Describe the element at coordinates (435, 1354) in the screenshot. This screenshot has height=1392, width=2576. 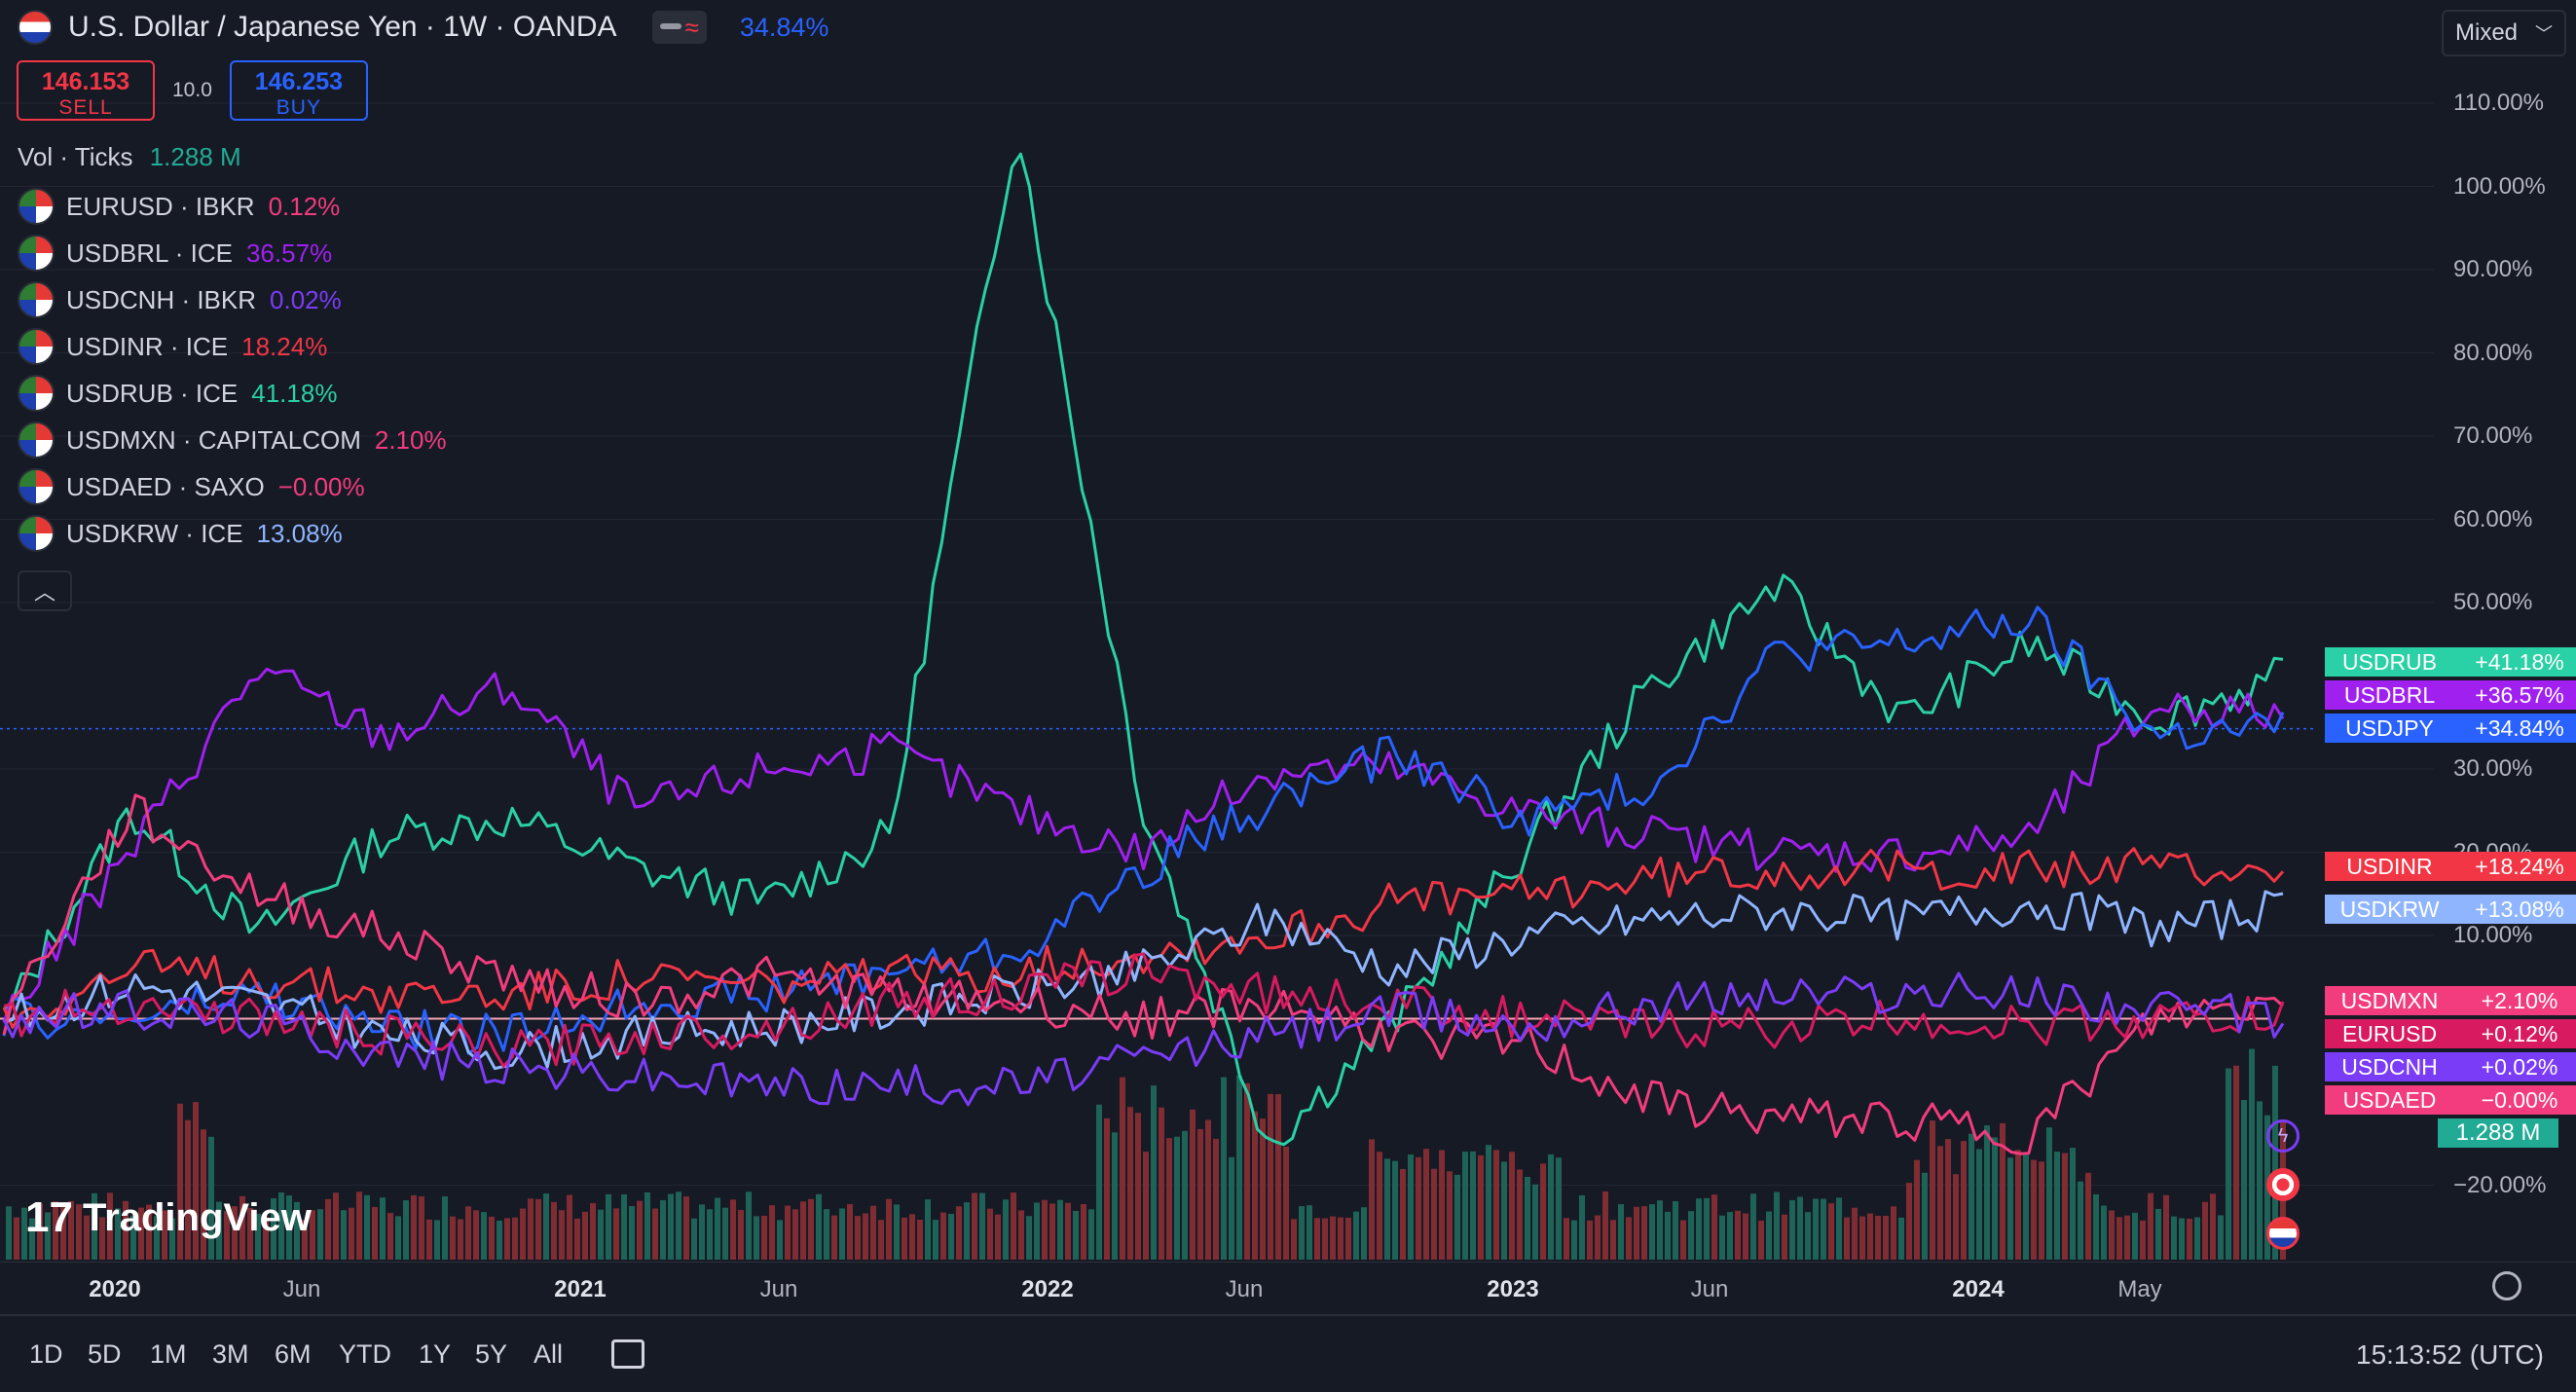
I see `range-button-1y: 1Y` at that location.